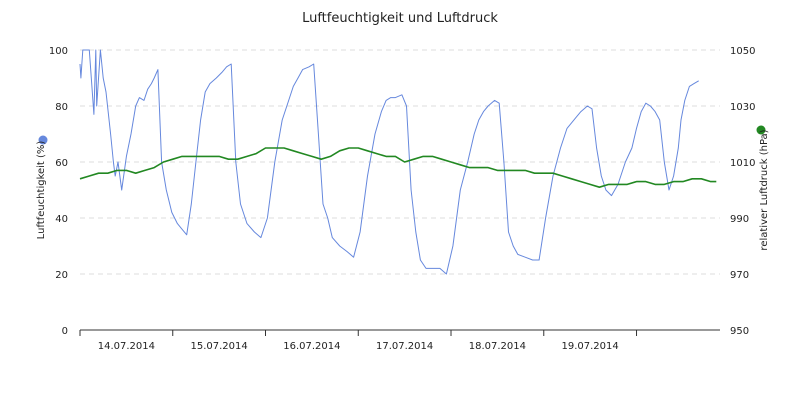 Image resolution: width=800 pixels, height=400 pixels. Describe the element at coordinates (398, 167) in the screenshot. I see `pressure-line` at that location.